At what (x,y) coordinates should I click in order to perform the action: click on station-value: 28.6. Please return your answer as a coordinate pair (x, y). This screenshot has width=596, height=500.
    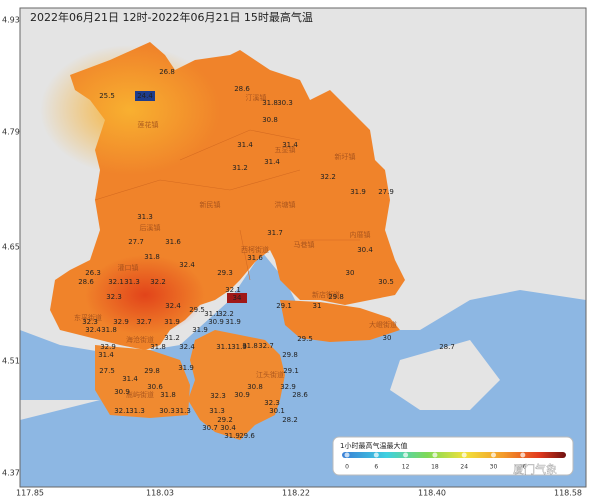
    Looking at the image, I should click on (300, 395).